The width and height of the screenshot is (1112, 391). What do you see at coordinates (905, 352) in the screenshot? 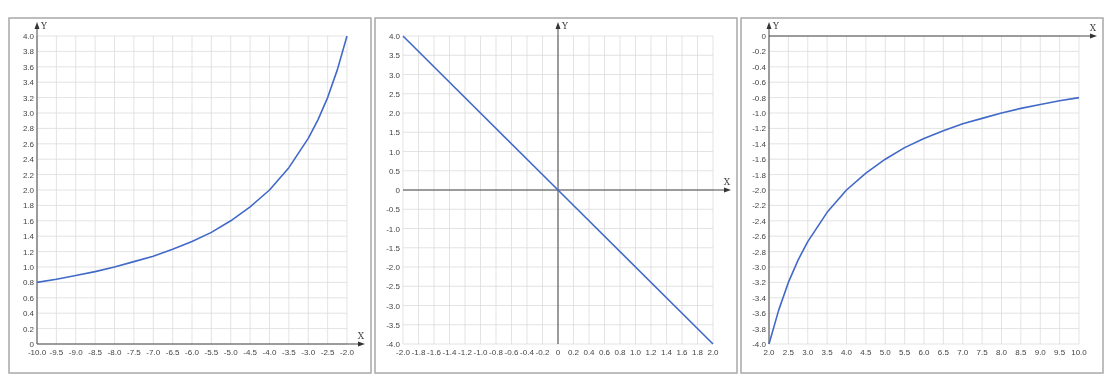
I see `x-tick-label: 5.5` at bounding box center [905, 352].